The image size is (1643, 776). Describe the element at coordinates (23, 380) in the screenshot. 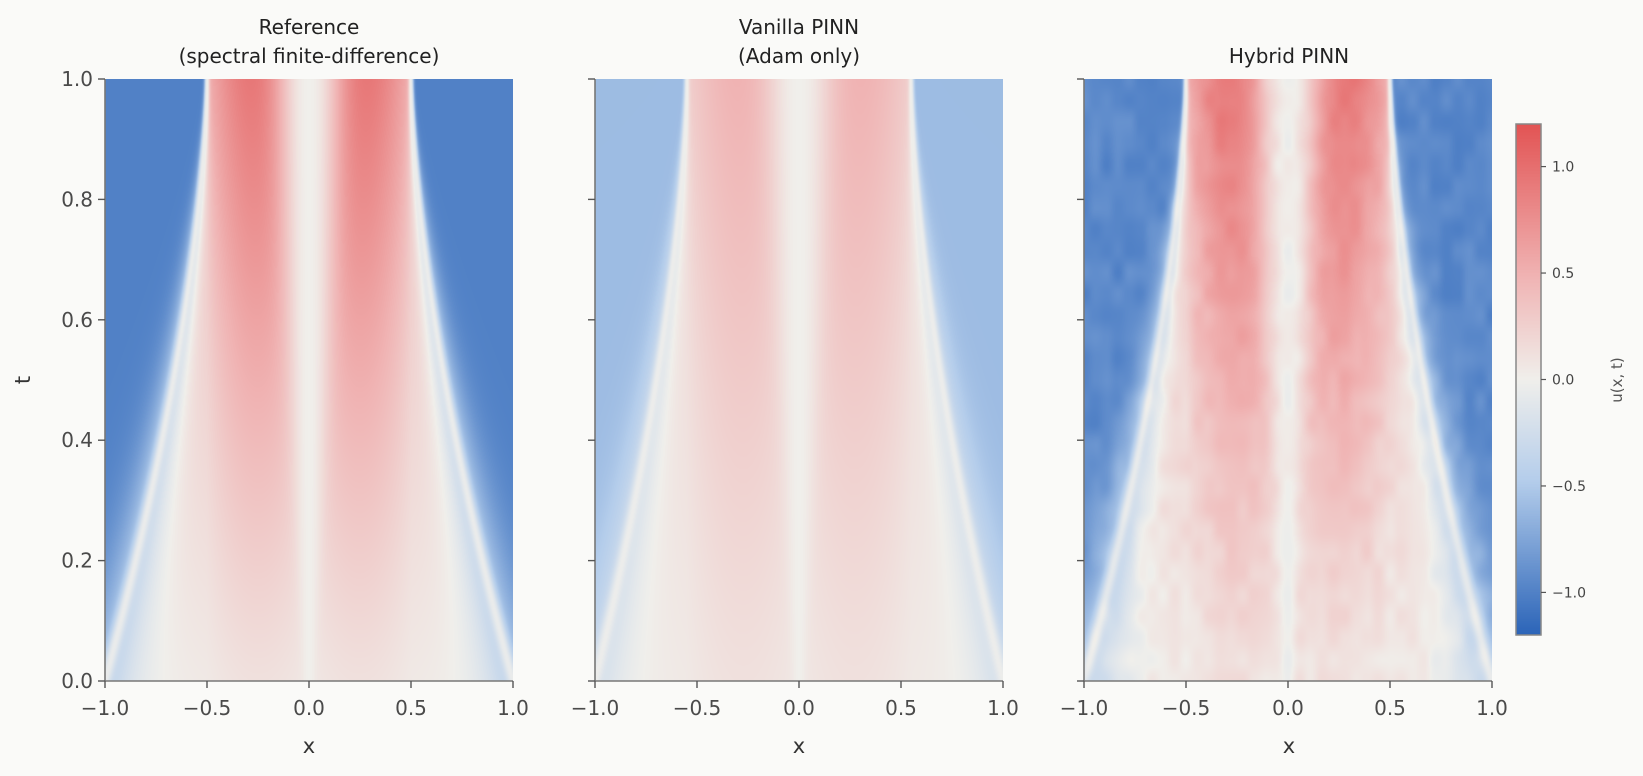

I see `y-axis-label: t` at that location.